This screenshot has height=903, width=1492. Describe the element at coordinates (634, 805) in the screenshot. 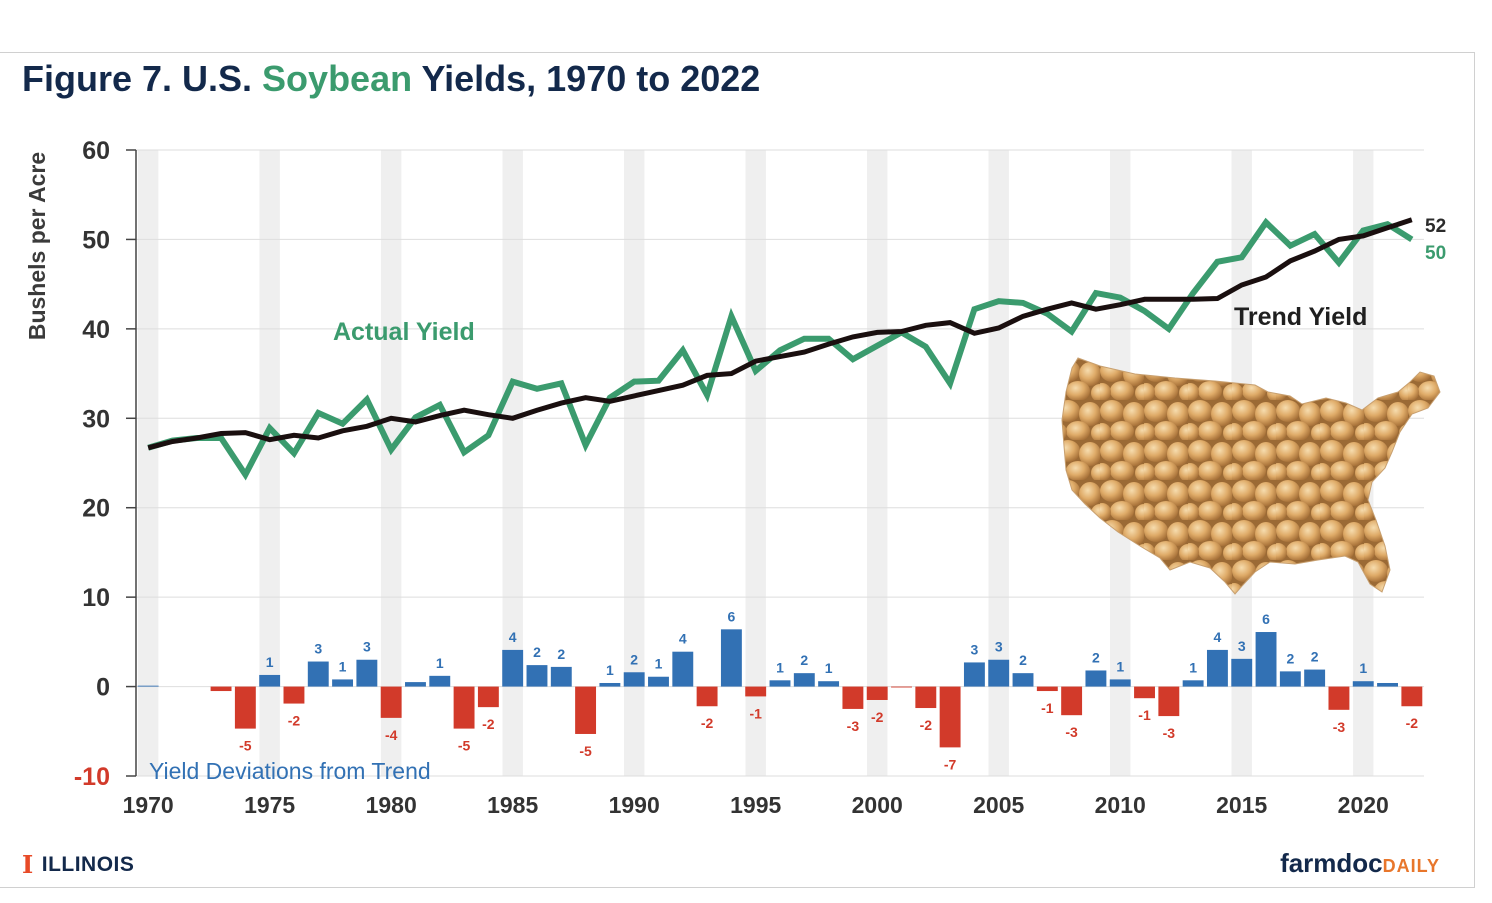

I see `xtick-label: 1990` at that location.